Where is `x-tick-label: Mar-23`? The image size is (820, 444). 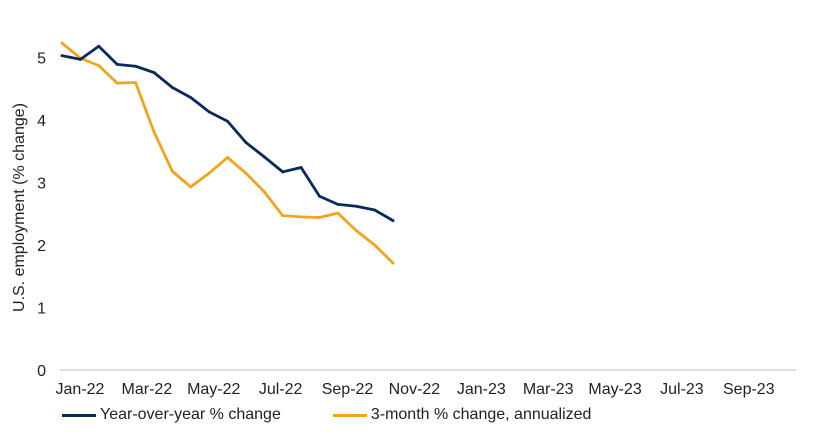 x-tick-label: Mar-23 is located at coordinates (548, 389).